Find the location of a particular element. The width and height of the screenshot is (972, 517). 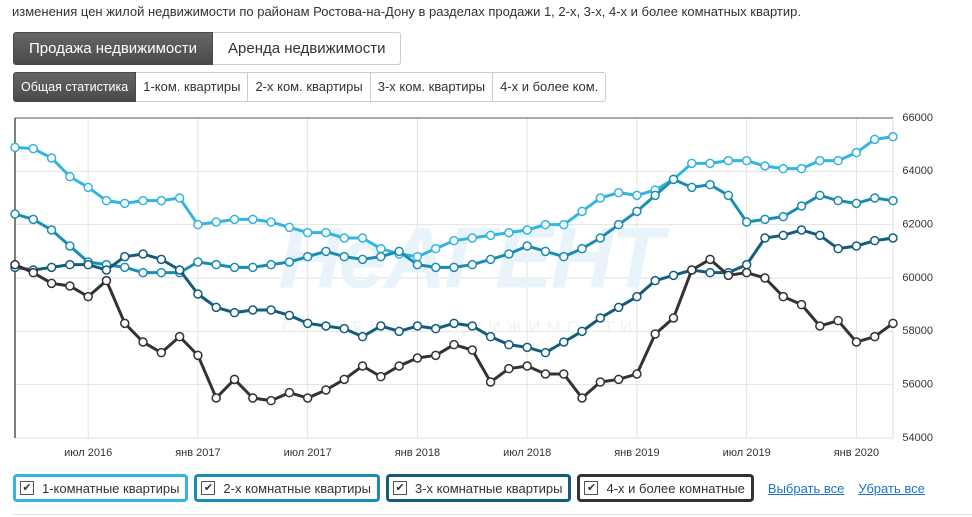

legend-item: ✔ 4-х и более комнатные is located at coordinates (665, 488).